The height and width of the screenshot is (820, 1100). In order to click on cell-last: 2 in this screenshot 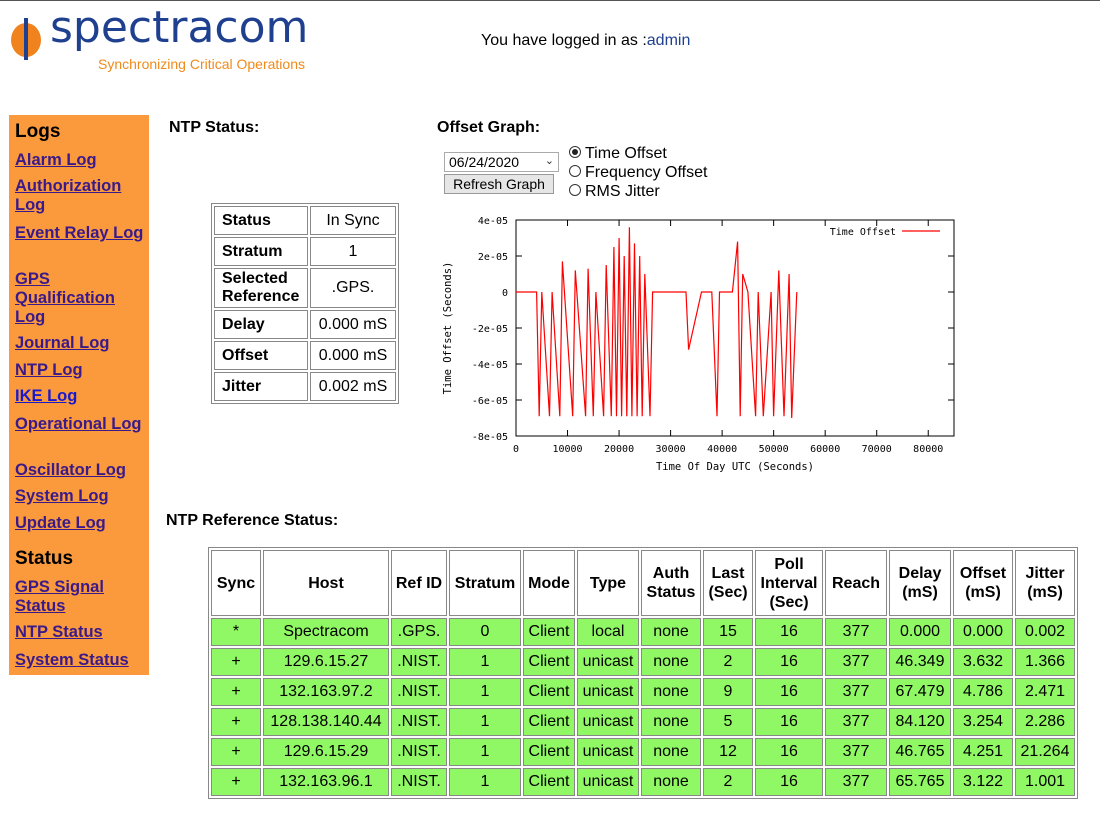, I will do `click(728, 662)`.